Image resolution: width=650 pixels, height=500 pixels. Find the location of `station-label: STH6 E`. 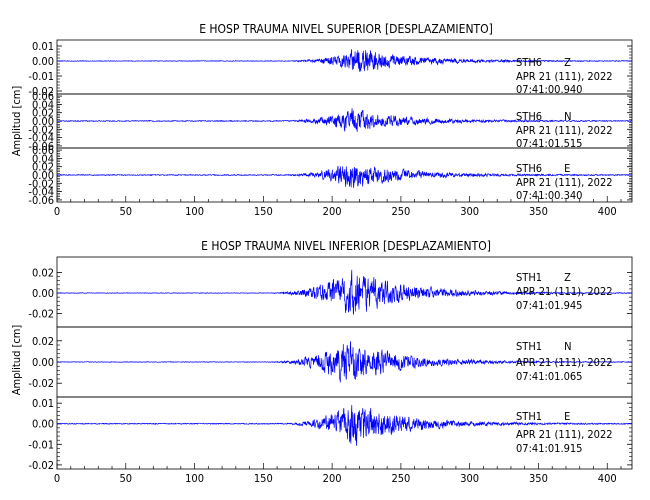

station-label: STH6 E is located at coordinates (543, 168).